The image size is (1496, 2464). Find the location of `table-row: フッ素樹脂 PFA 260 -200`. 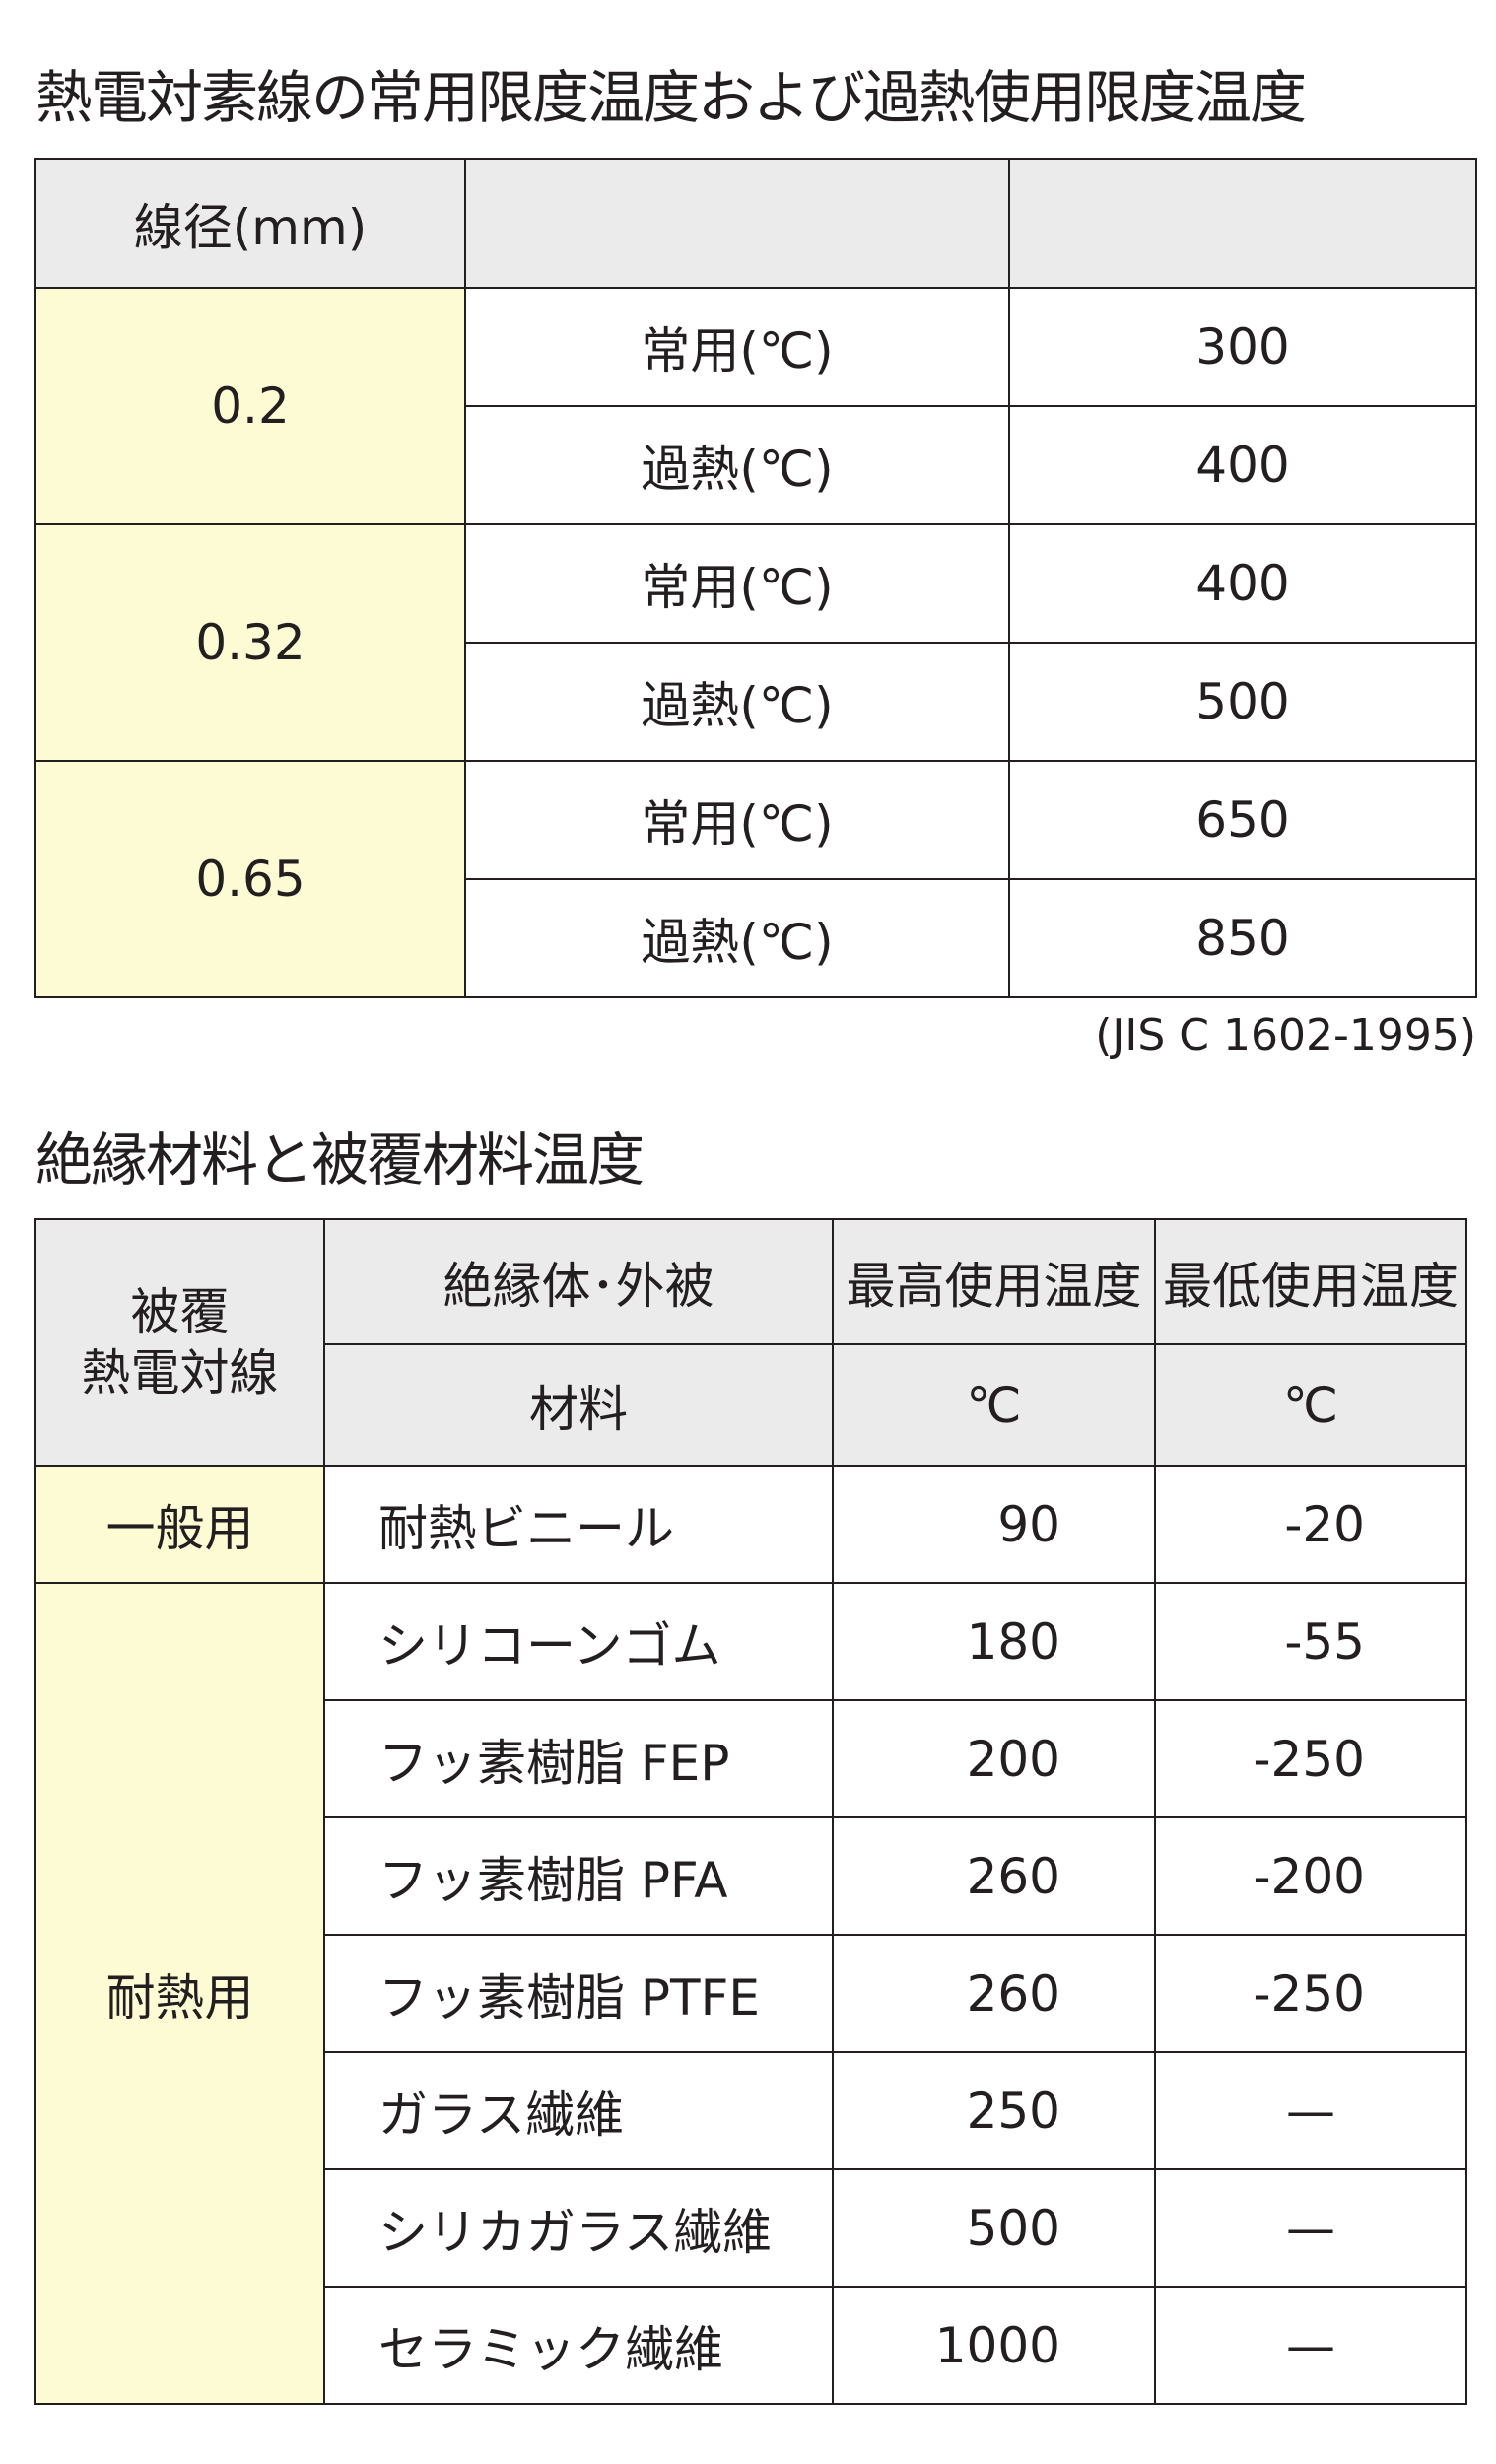

table-row: フッ素樹脂 PFA 260 -200 is located at coordinates (751, 1876).